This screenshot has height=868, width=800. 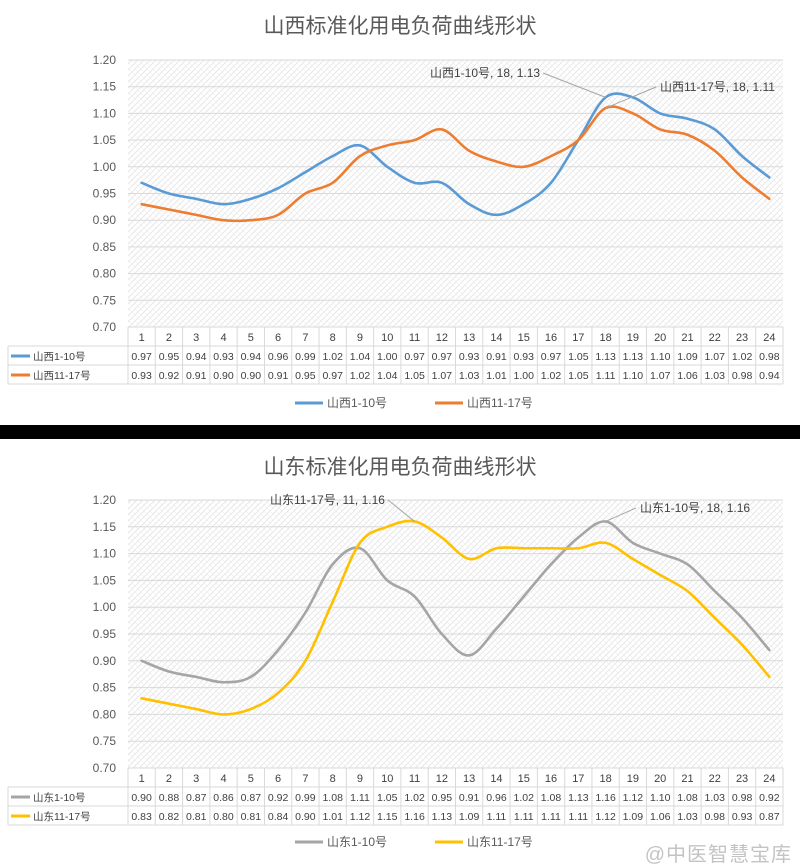 I want to click on data-callout: 山东11-17号, 11, 1.16, so click(x=327, y=500).